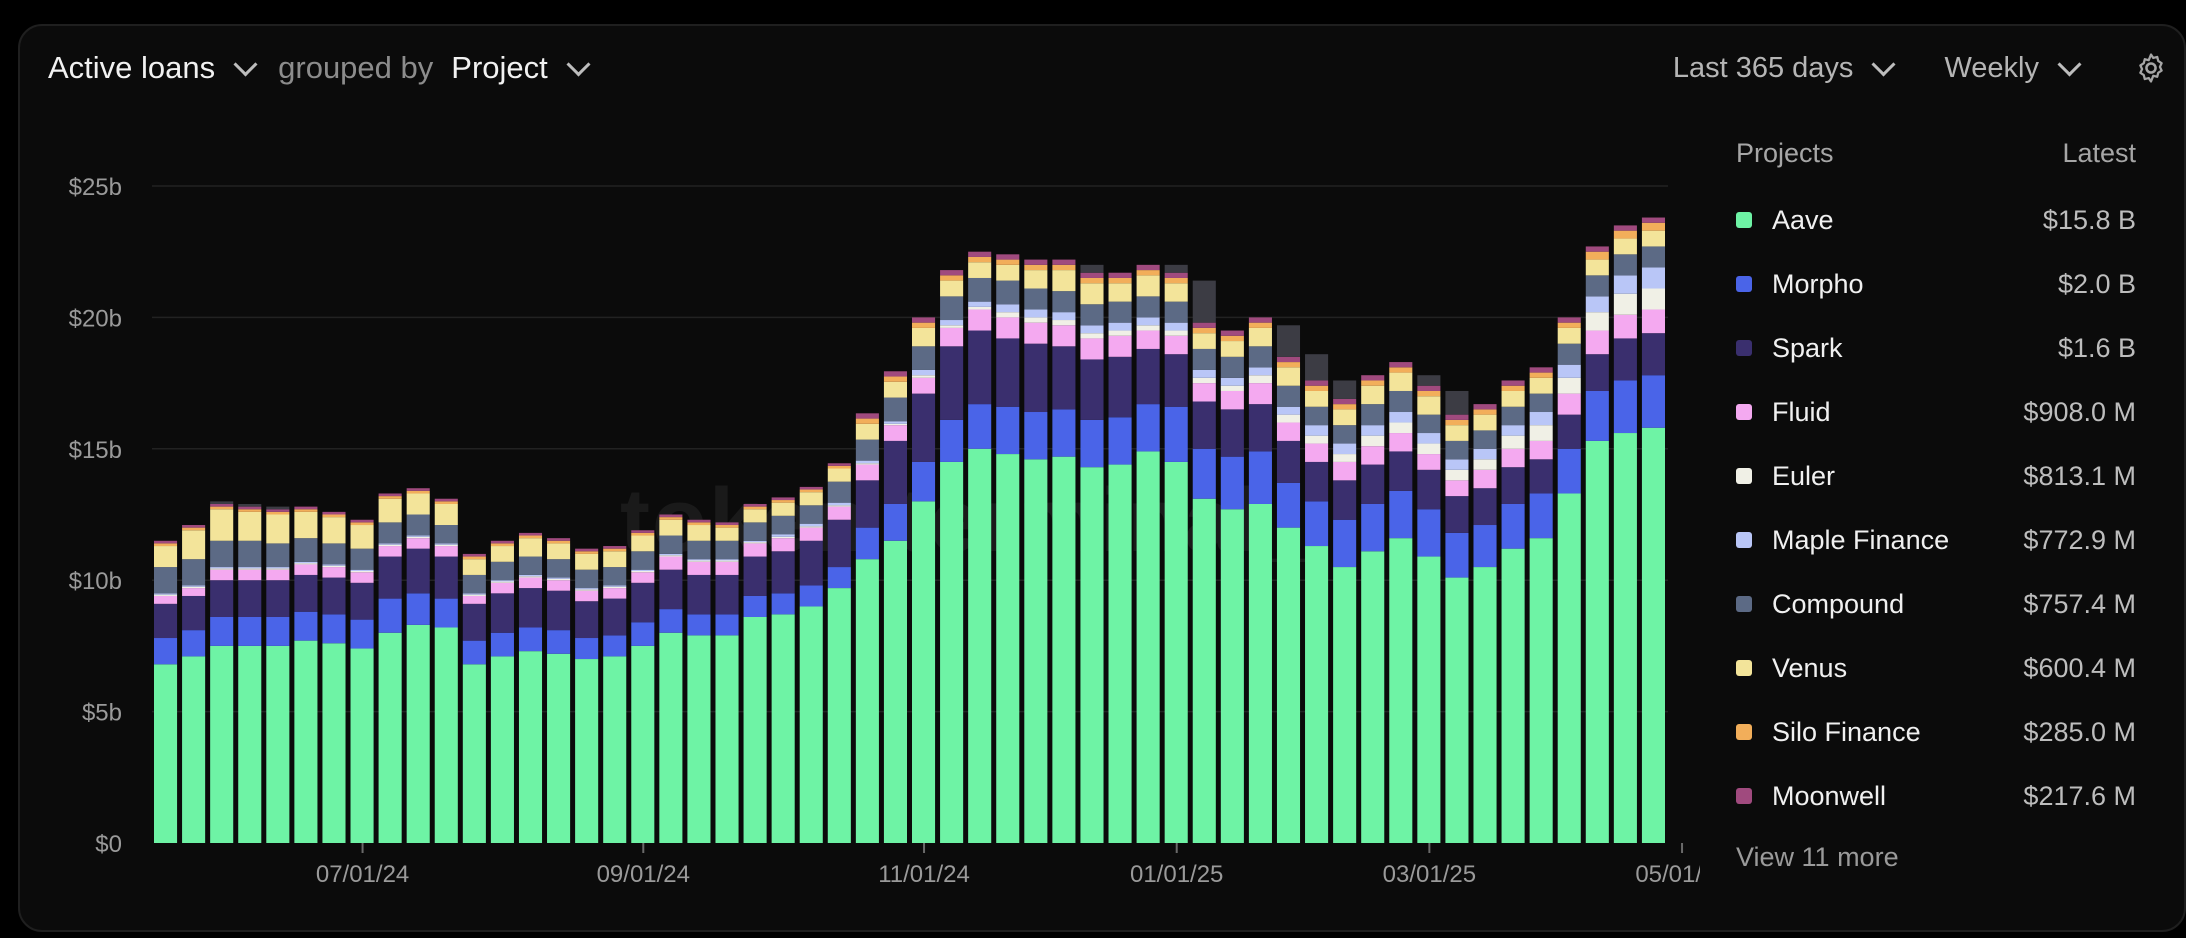  Describe the element at coordinates (1936, 348) in the screenshot. I see `legend-item-spark: Spark $1.6 B` at that location.